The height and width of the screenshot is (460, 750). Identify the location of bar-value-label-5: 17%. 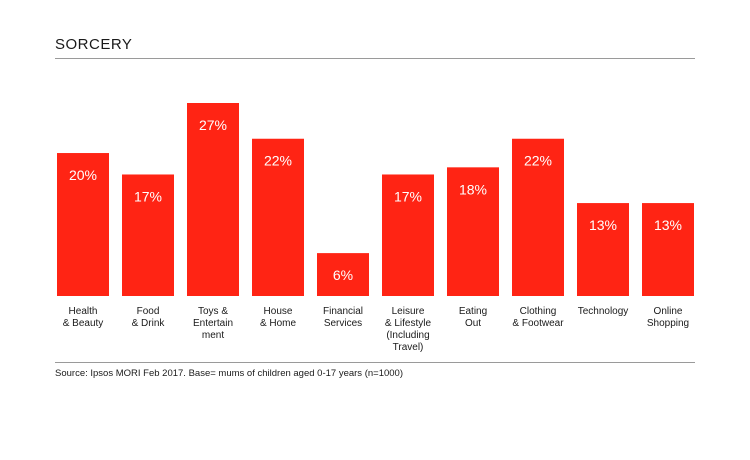
(408, 196).